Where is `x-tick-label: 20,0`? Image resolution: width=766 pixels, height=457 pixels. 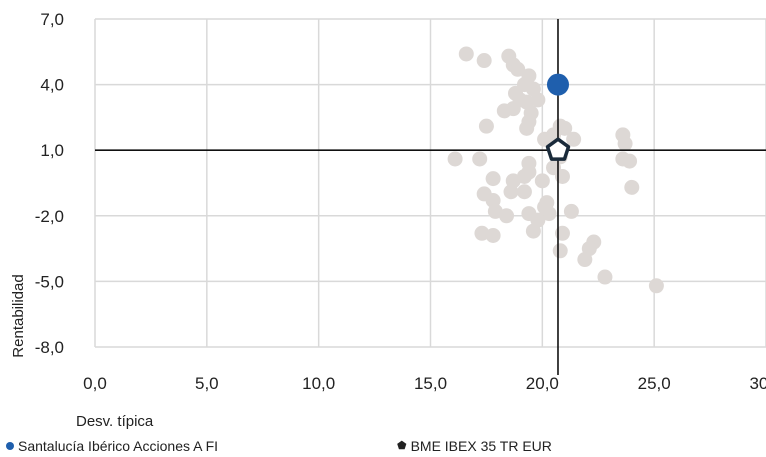
x-tick-label: 20,0 is located at coordinates (542, 383).